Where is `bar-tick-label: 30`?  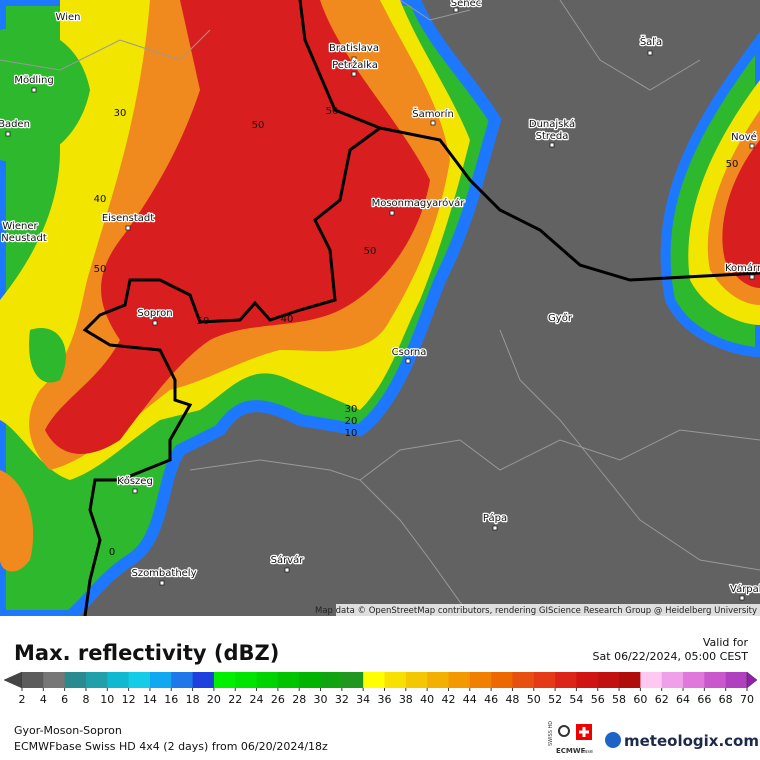 bar-tick-label: 30 is located at coordinates (321, 699).